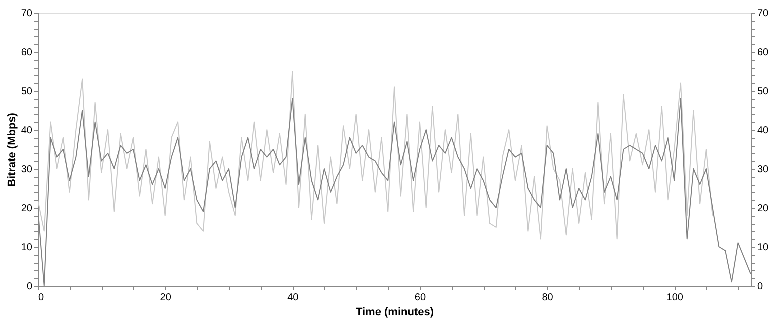  I want to click on y-tick-label: 70, so click(27, 14).